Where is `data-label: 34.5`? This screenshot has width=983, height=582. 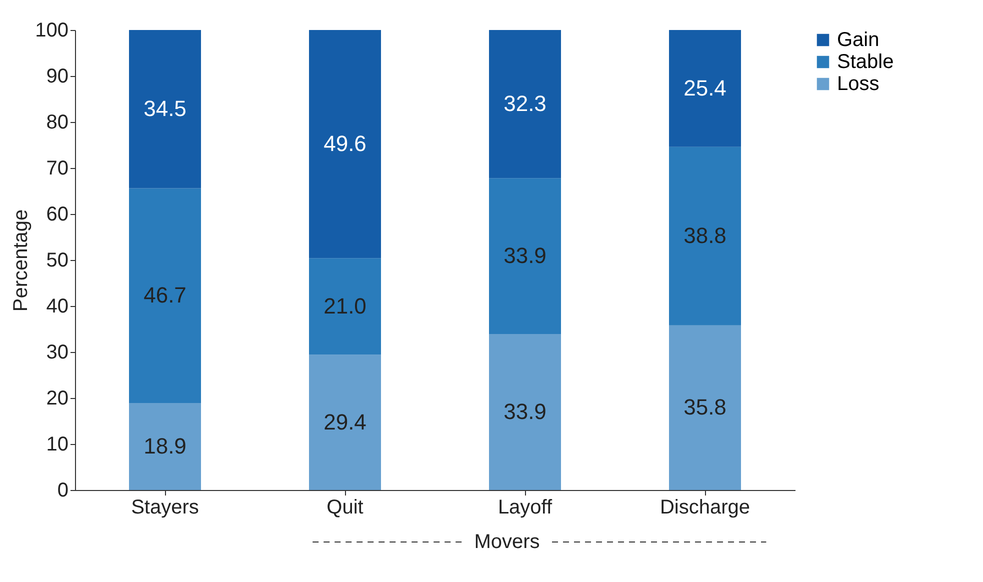 data-label: 34.5 is located at coordinates (165, 108).